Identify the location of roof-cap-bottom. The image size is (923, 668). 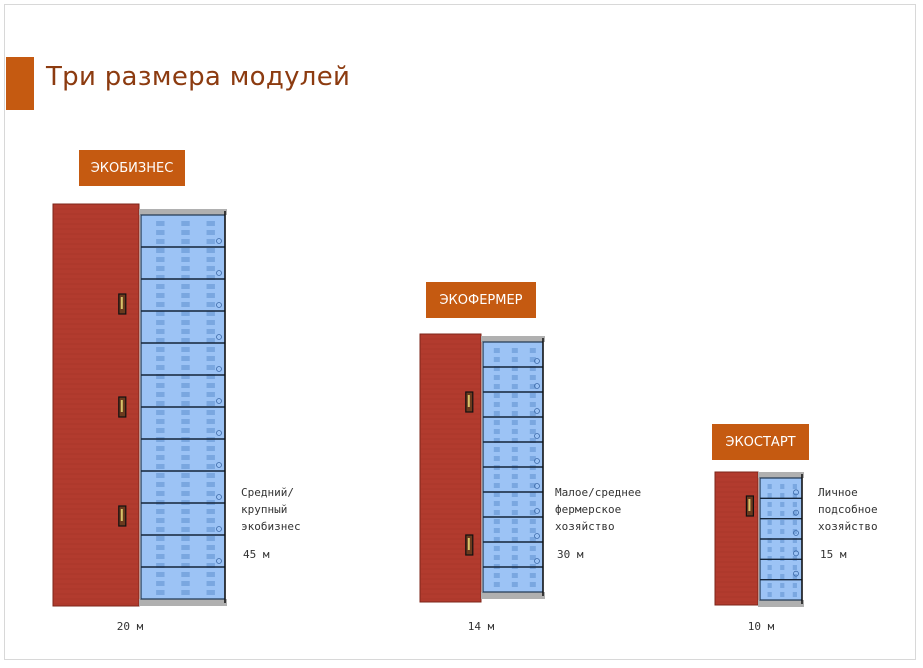
(781, 603).